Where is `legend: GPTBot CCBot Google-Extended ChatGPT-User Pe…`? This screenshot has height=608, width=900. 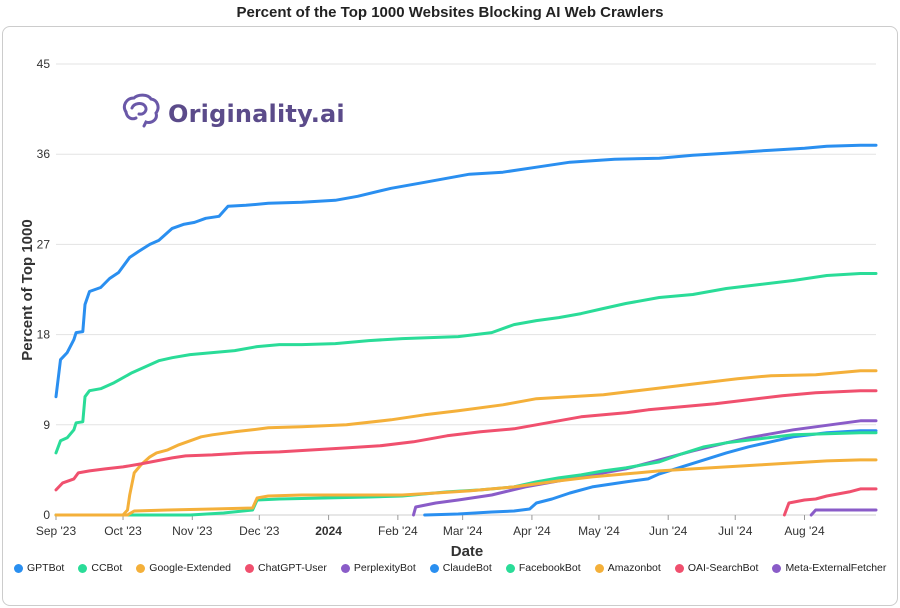 legend: GPTBot CCBot Google-Extended ChatGPT-User Pe… is located at coordinates (454, 568).